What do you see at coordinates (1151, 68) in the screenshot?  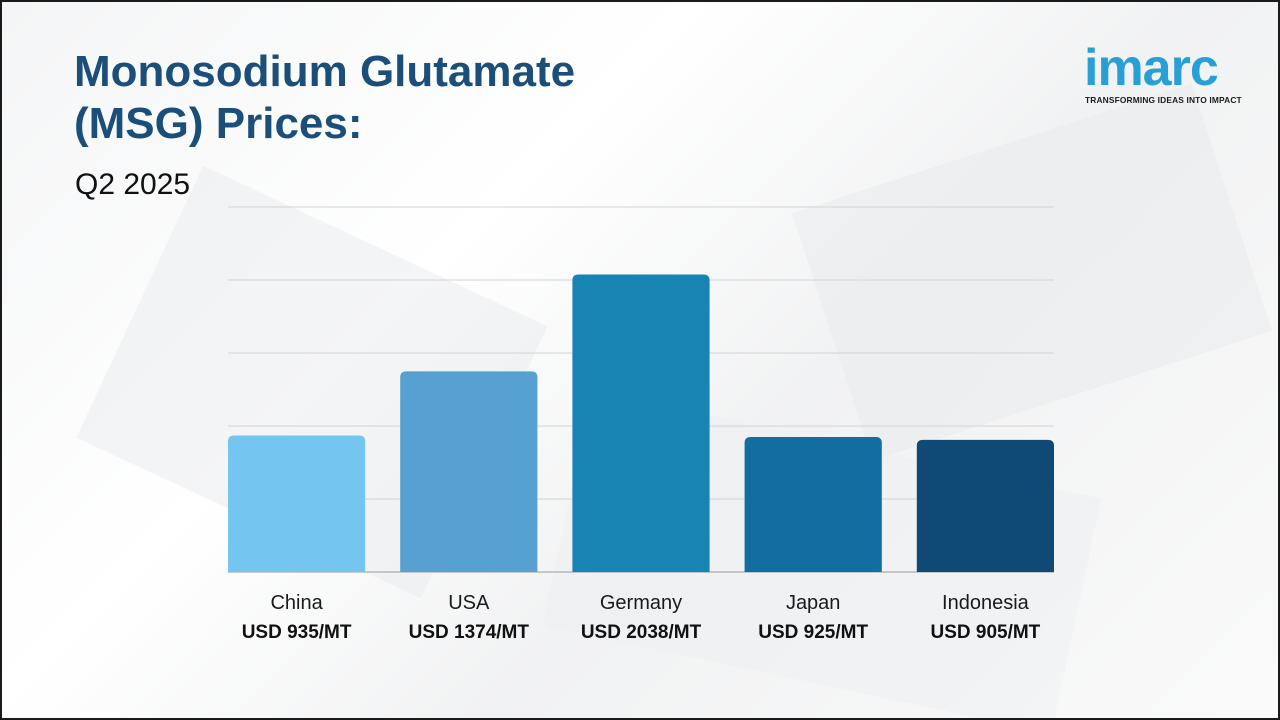 I see `logo-wordmark: imarc` at bounding box center [1151, 68].